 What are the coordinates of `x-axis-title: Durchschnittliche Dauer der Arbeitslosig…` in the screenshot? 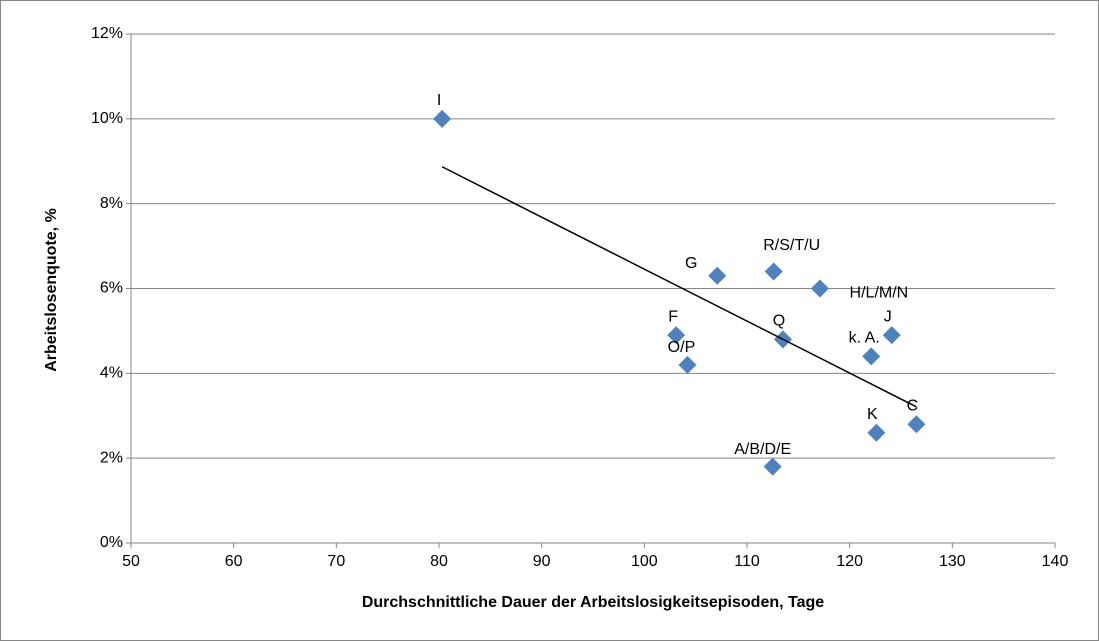 It's located at (593, 602).